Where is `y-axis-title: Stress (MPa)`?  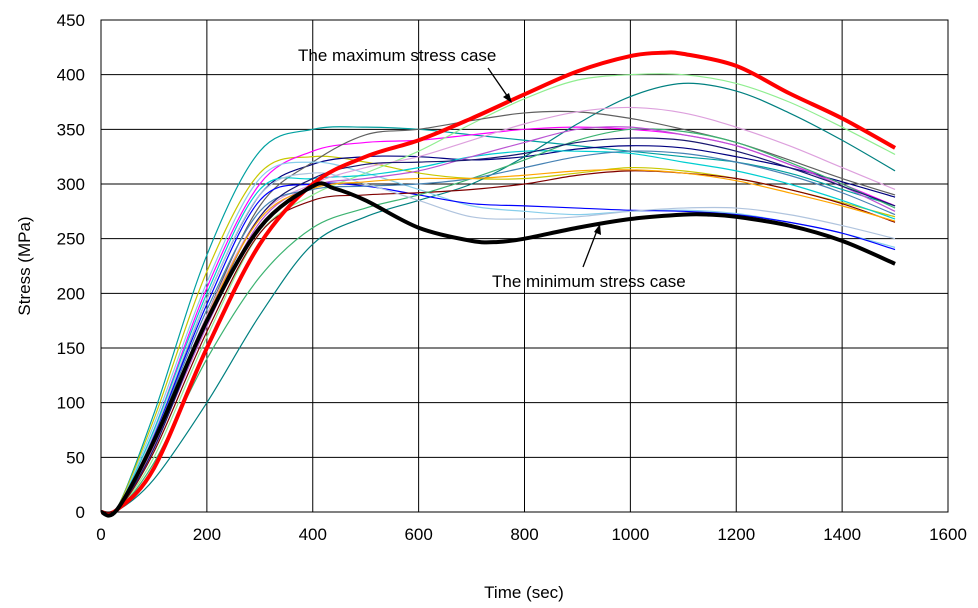
y-axis-title: Stress (MPa) is located at coordinates (24, 265).